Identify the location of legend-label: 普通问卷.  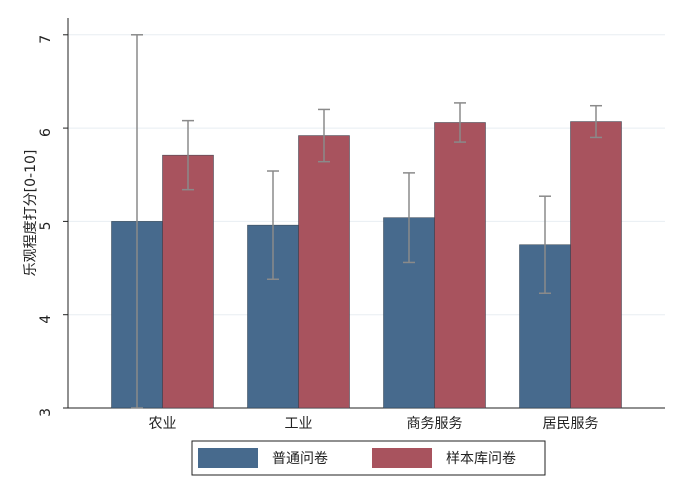
(300, 459).